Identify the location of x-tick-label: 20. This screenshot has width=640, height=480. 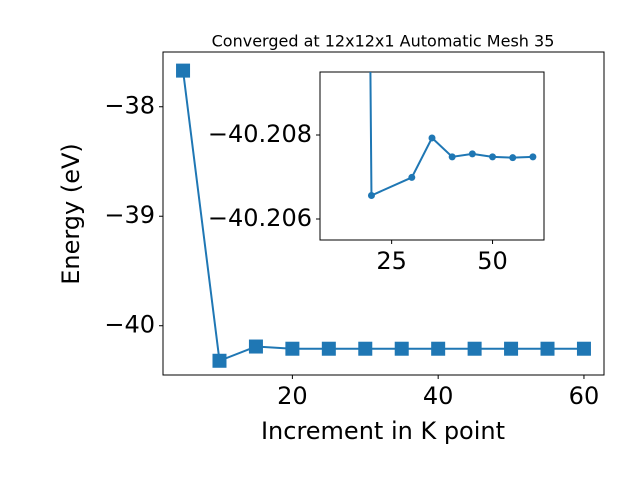
(292, 396).